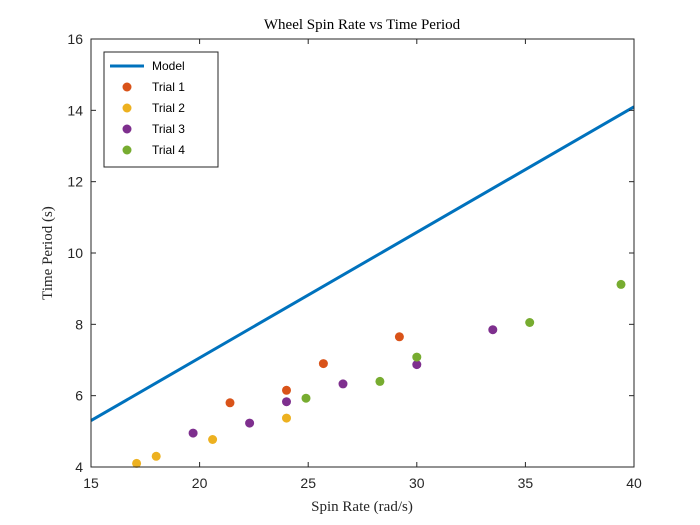 This screenshot has height=525, width=700. What do you see at coordinates (147, 66) in the screenshot?
I see `legend-entry: Model` at bounding box center [147, 66].